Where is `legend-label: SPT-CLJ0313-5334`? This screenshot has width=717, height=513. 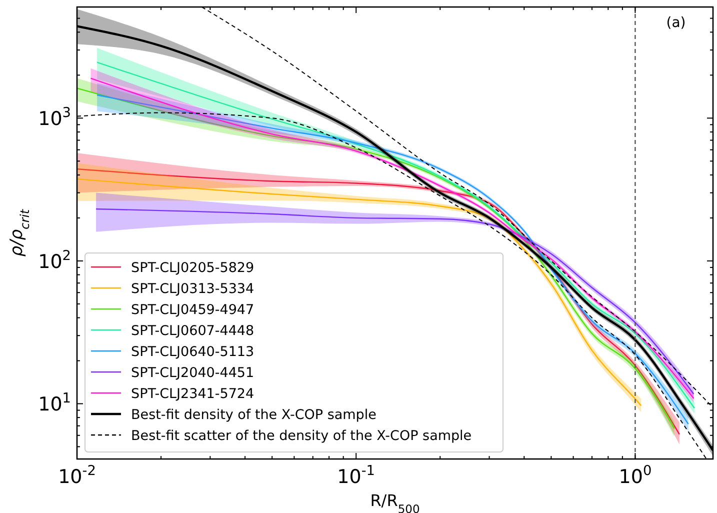 legend-label: SPT-CLJ0313-5334 is located at coordinates (192, 289).